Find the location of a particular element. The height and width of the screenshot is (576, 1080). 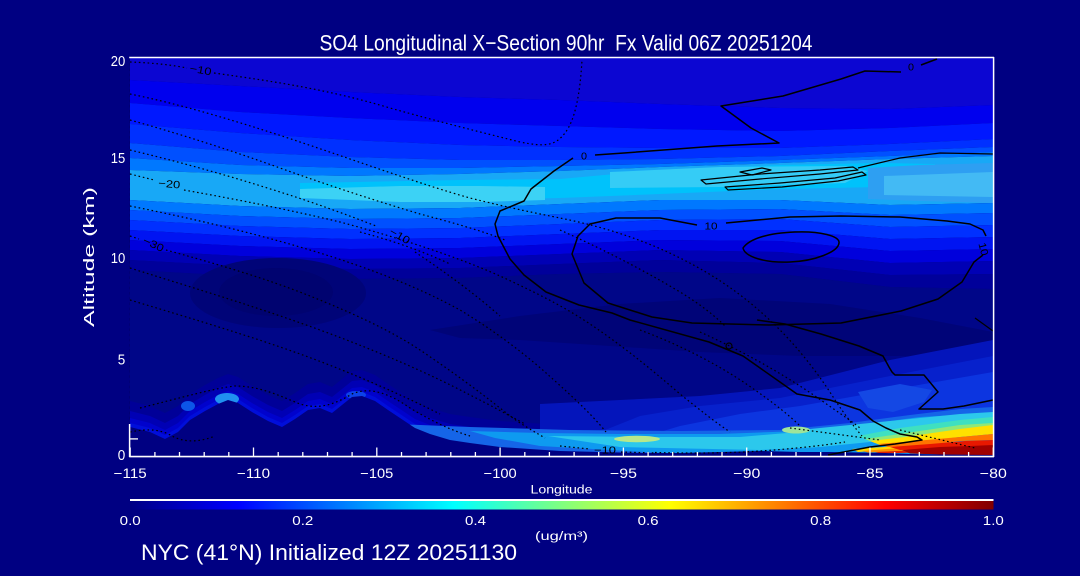

svg-text: Longitude is located at coordinates (562, 490).